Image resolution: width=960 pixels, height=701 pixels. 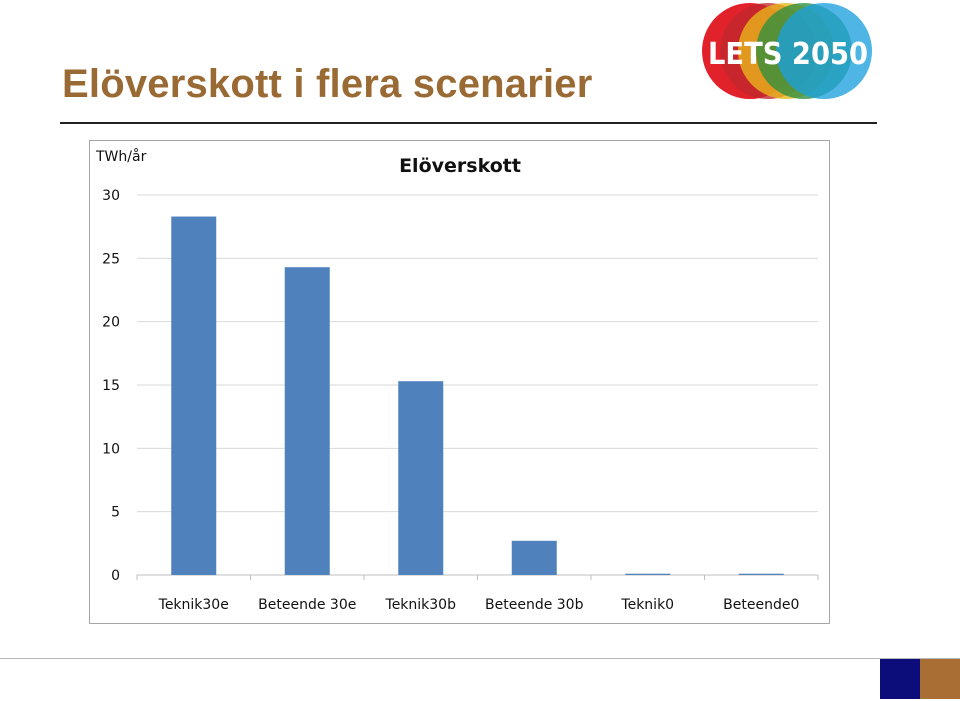 What do you see at coordinates (111, 196) in the screenshot?
I see `y-tick-label: 30` at bounding box center [111, 196].